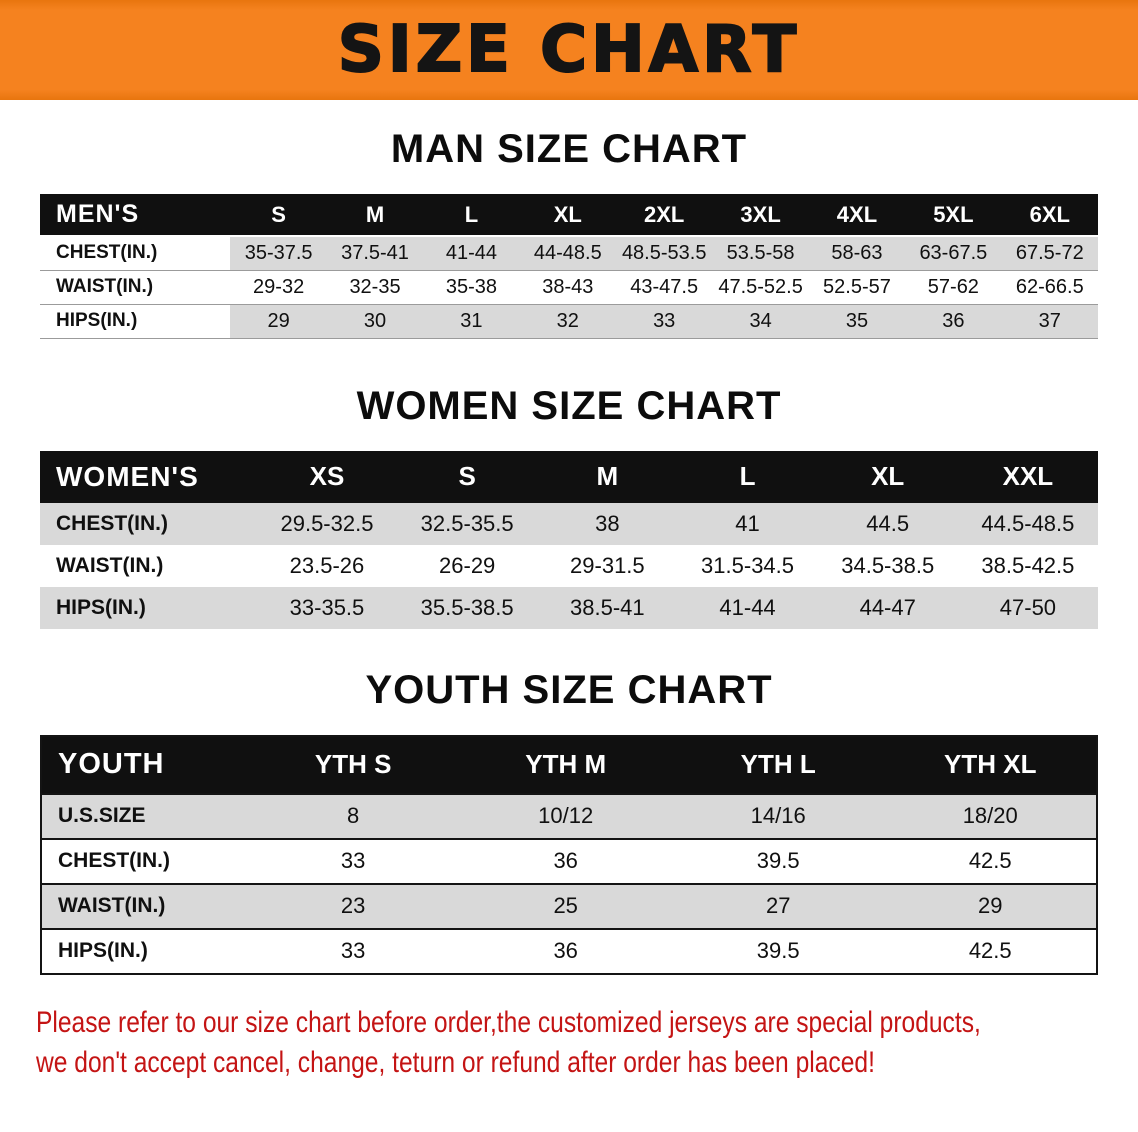 The width and height of the screenshot is (1138, 1132). What do you see at coordinates (144, 764) in the screenshot?
I see `table-title-cell: YOUTH` at bounding box center [144, 764].